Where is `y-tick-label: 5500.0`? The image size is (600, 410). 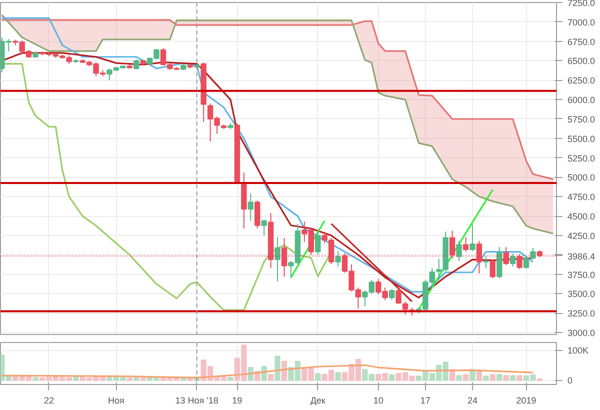
y-tick-label: 5500.0 is located at coordinates (582, 139).